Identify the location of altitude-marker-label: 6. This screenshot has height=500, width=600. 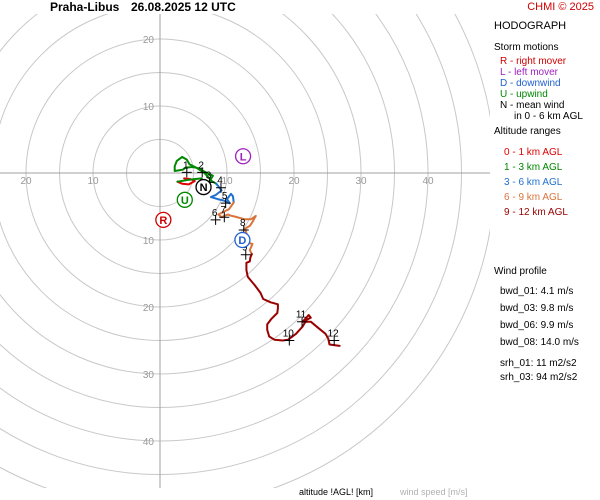
(215, 213).